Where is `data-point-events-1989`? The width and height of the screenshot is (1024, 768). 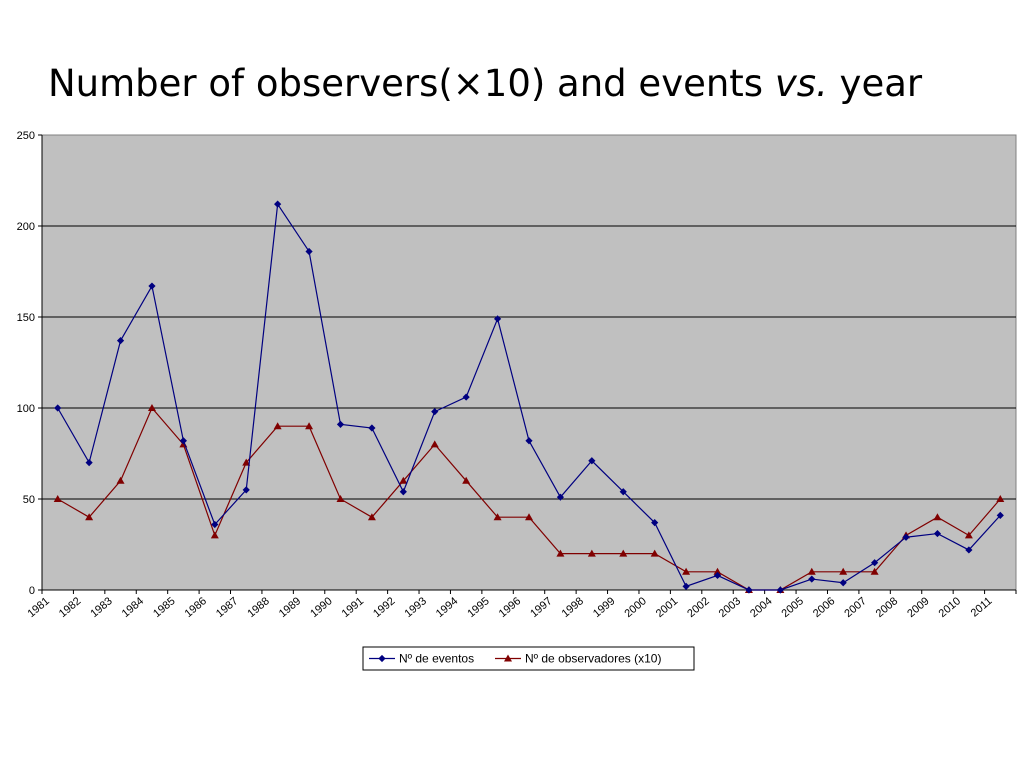 data-point-events-1989 is located at coordinates (309, 251).